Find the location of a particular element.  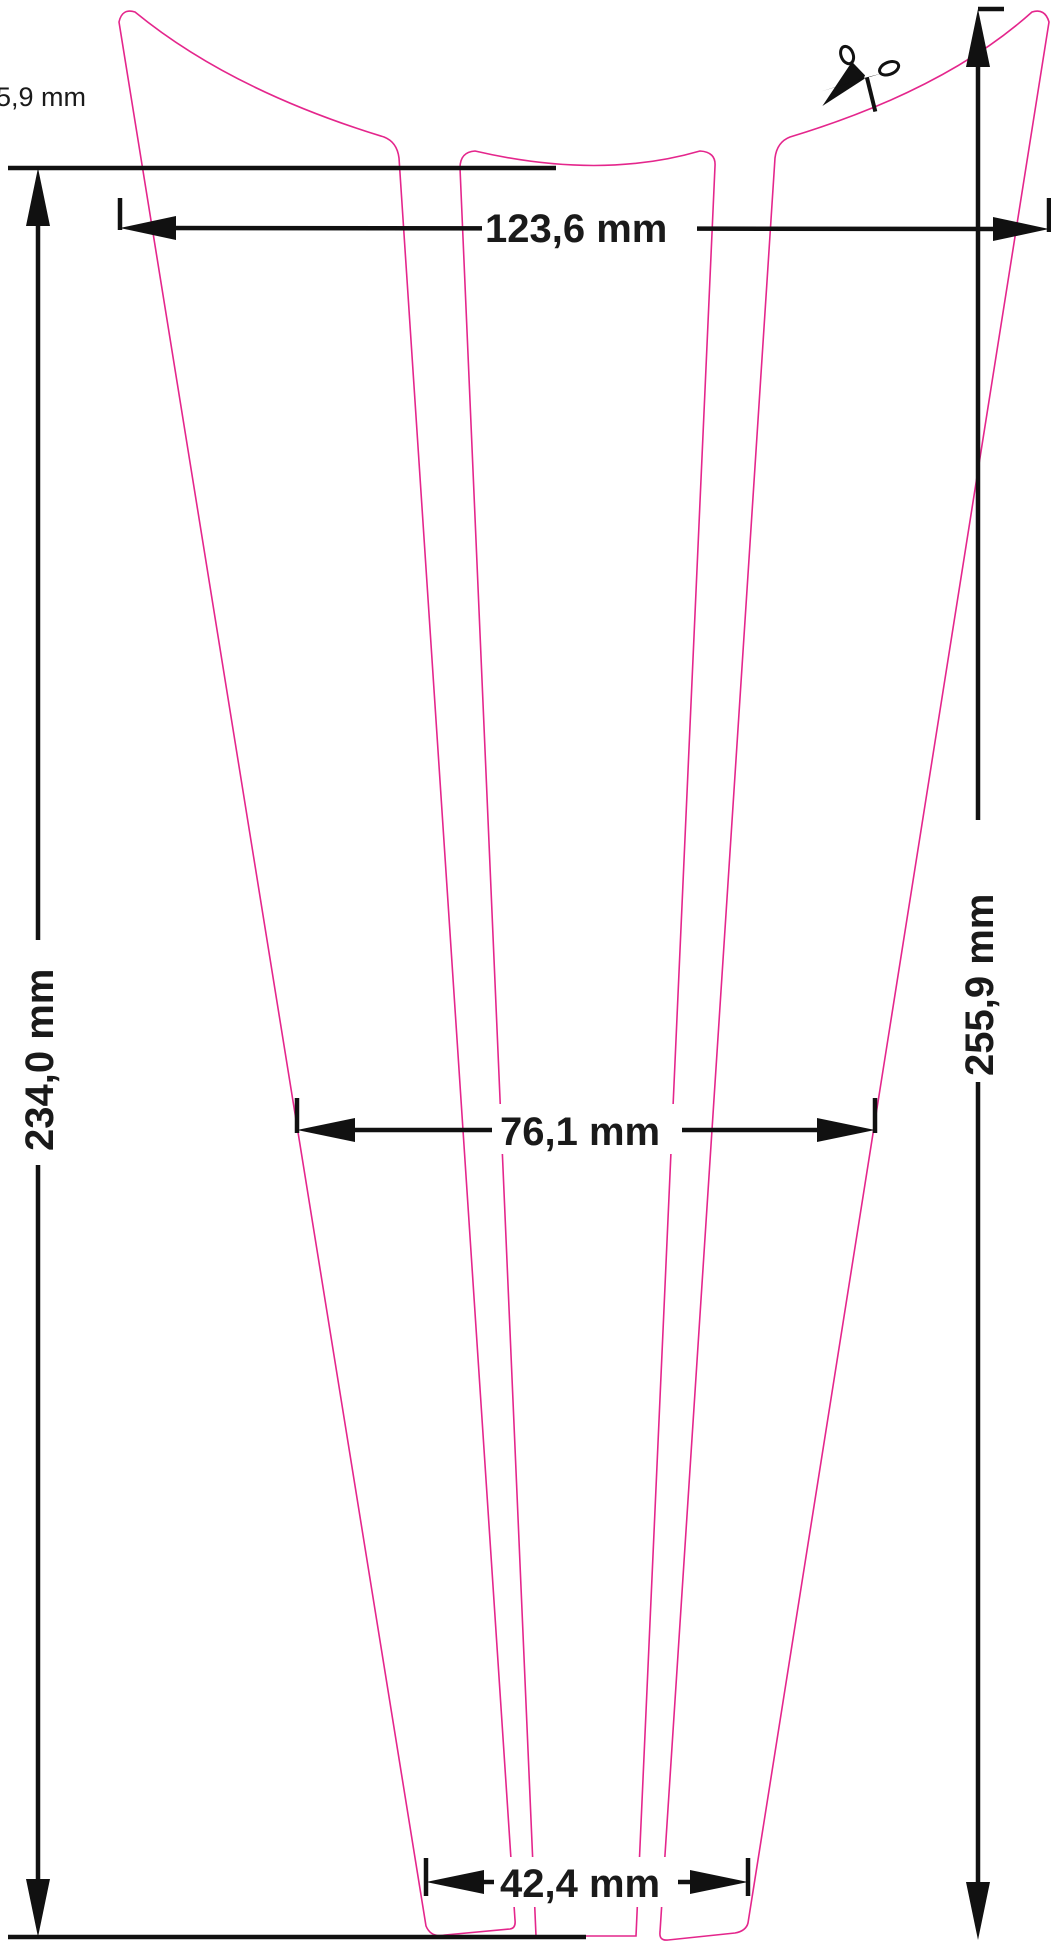

dimension-right-height: 255,9 mm is located at coordinates (978, 974).